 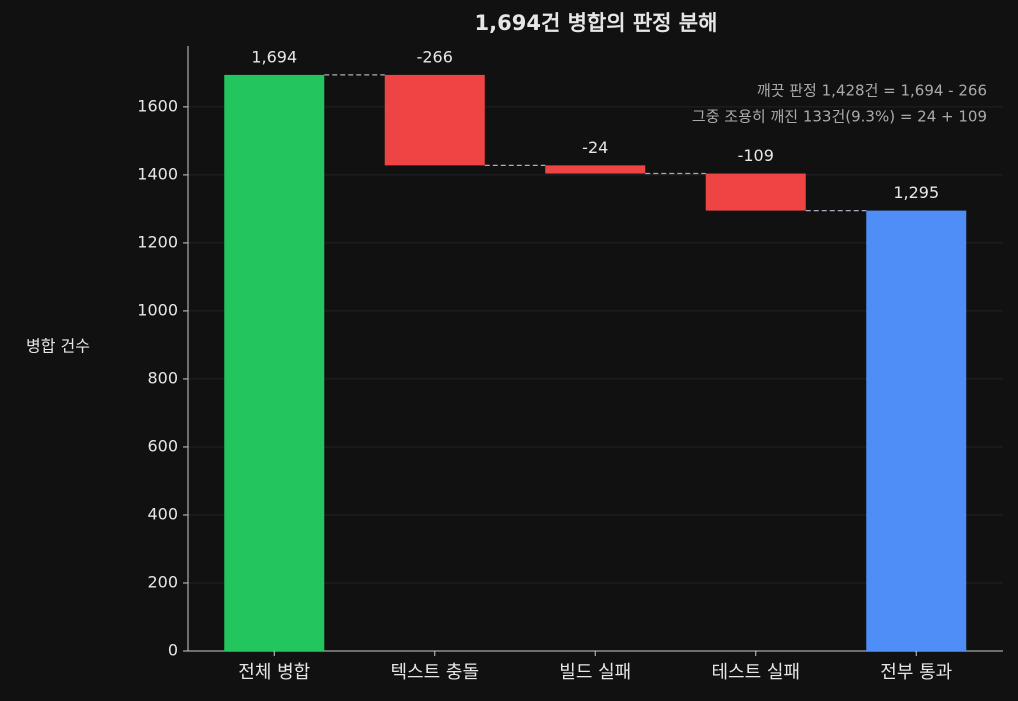 I want to click on value-label: -266, so click(x=435, y=56).